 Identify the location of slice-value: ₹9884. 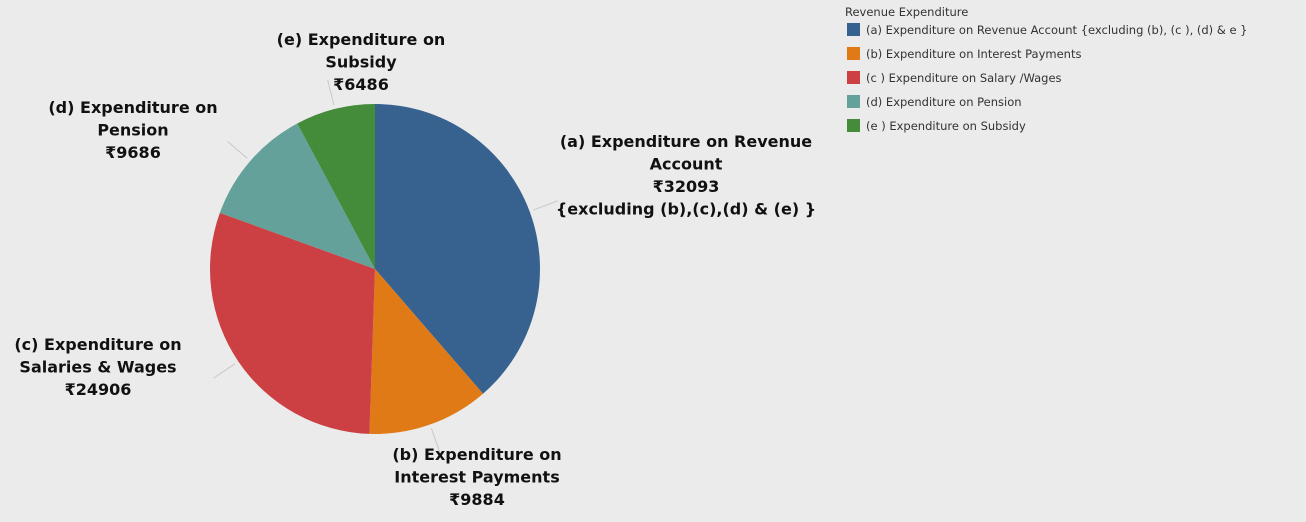
(477, 499).